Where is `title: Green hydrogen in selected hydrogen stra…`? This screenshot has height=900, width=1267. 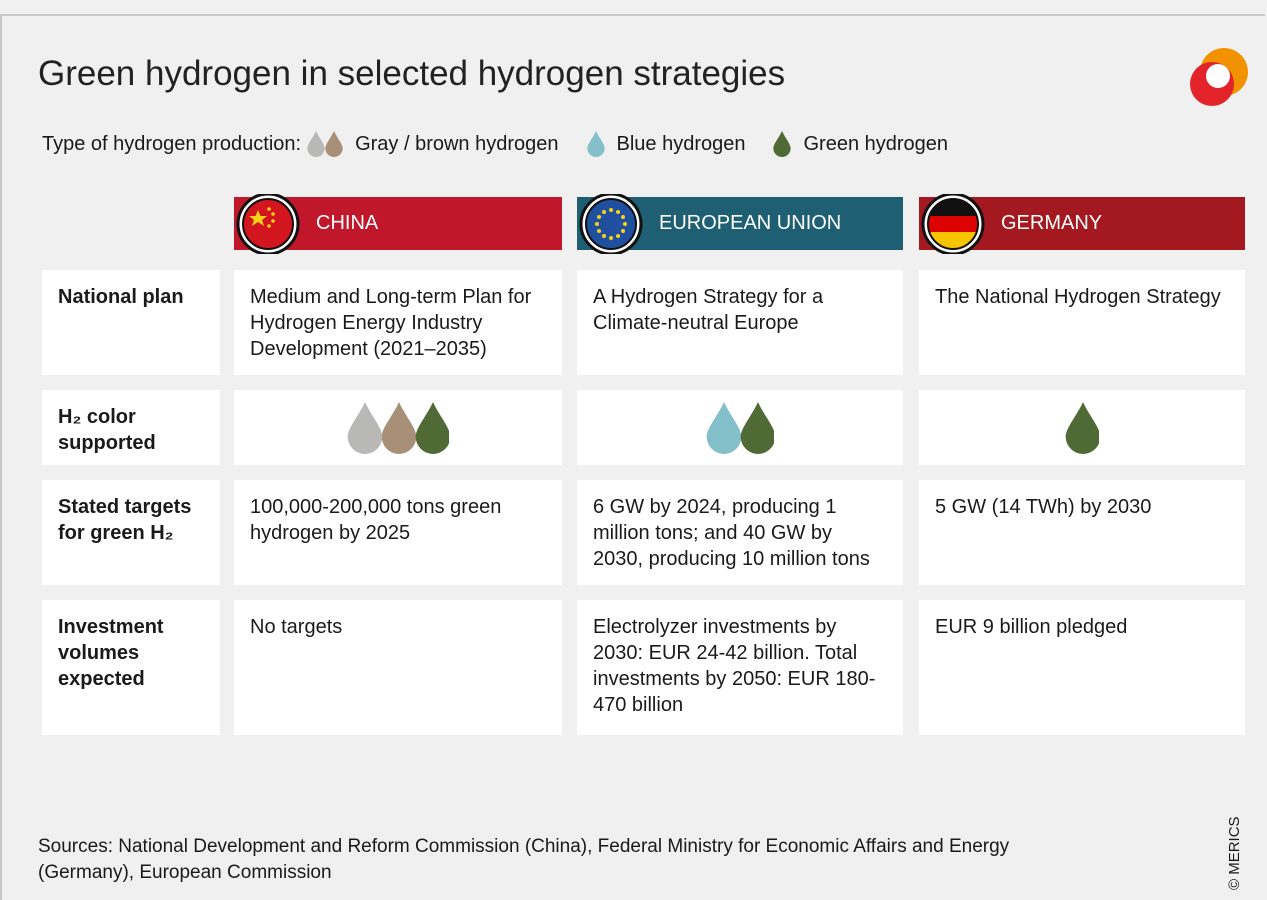
title: Green hydrogen in selected hydrogen stra… is located at coordinates (412, 73).